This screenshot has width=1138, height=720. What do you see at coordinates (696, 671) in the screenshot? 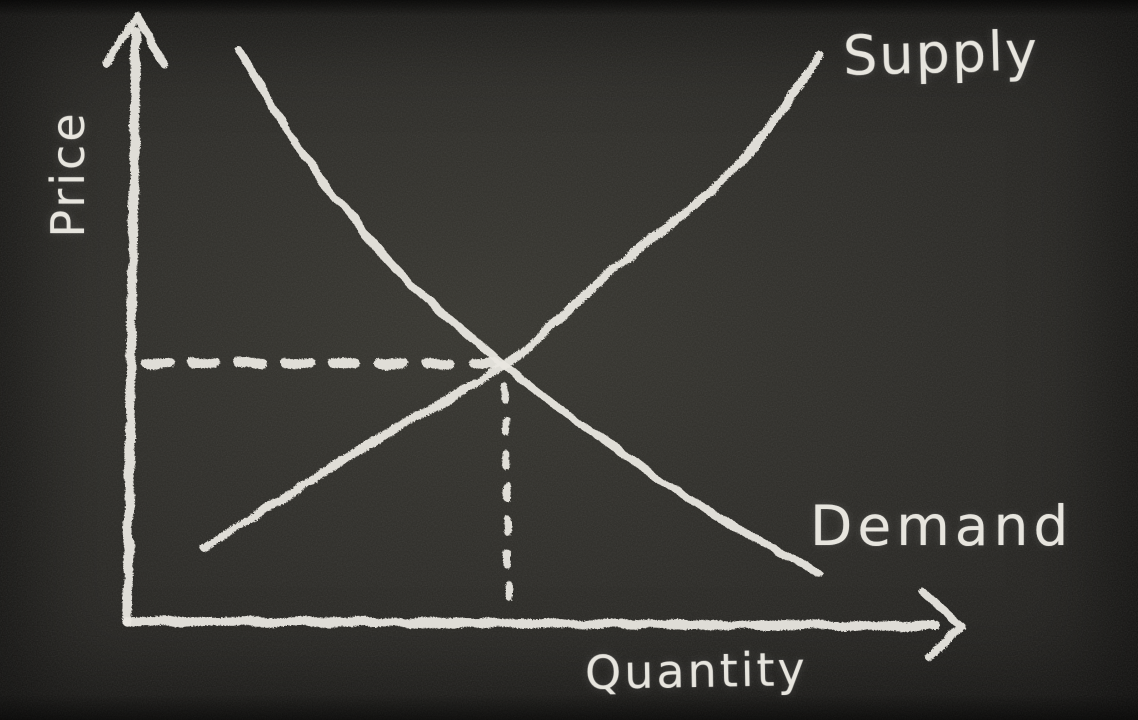
I see `x-axis-label: Quantity` at bounding box center [696, 671].